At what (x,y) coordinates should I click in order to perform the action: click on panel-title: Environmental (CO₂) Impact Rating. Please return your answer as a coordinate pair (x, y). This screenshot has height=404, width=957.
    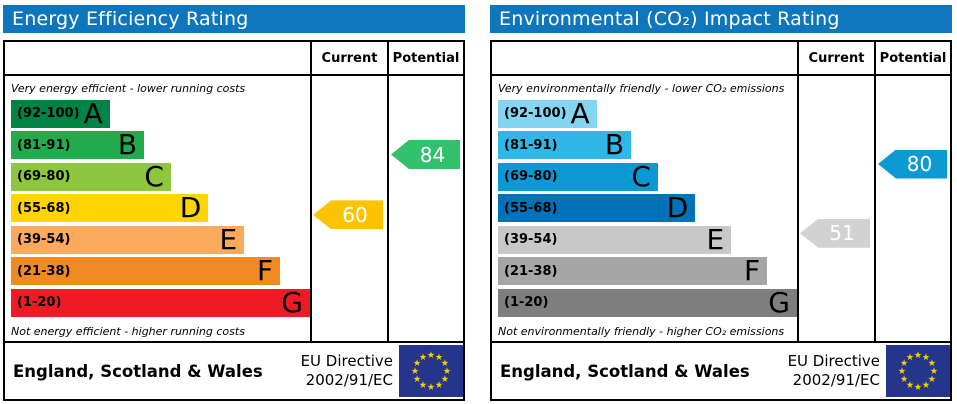
    Looking at the image, I should click on (669, 19).